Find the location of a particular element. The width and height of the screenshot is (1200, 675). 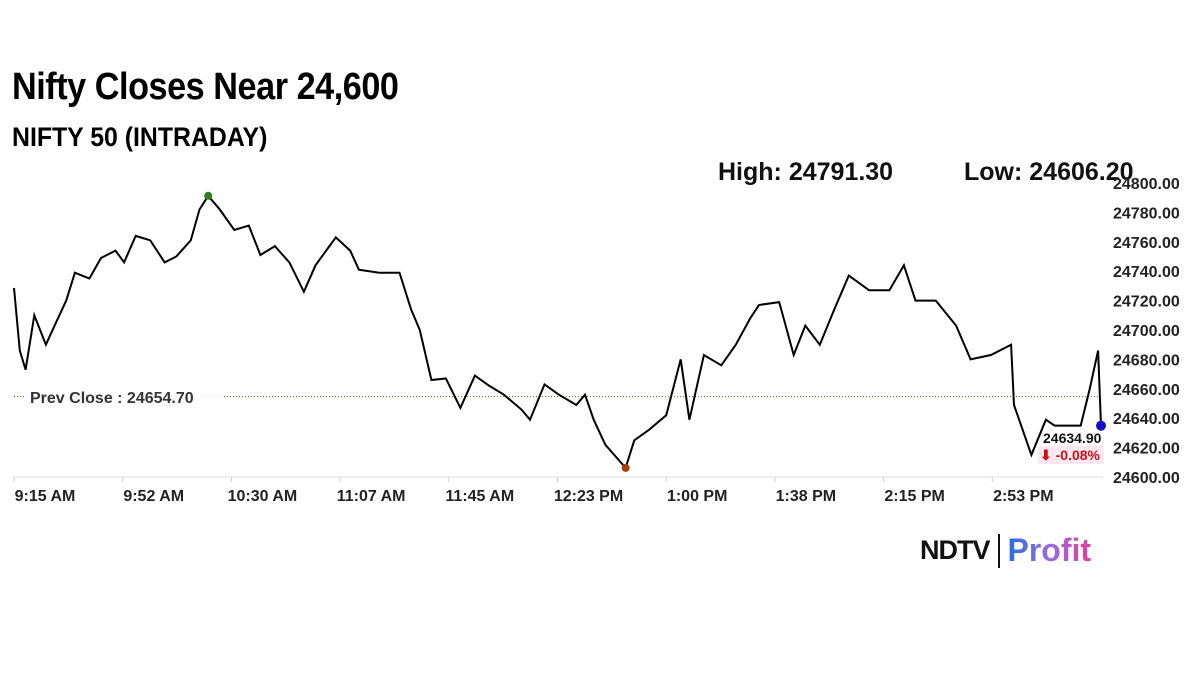

x-tick-label: 11:45 AM is located at coordinates (479, 496).